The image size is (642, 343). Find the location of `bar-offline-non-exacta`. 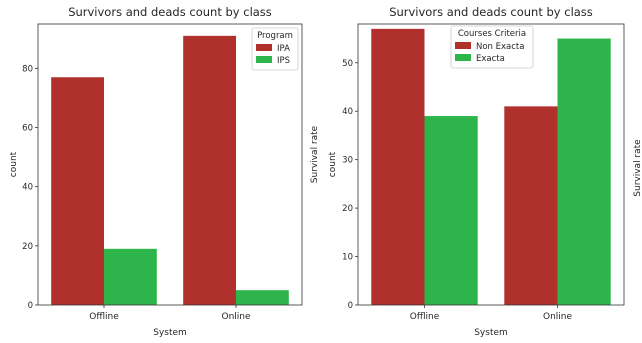

bar-offline-non-exacta is located at coordinates (398, 167).